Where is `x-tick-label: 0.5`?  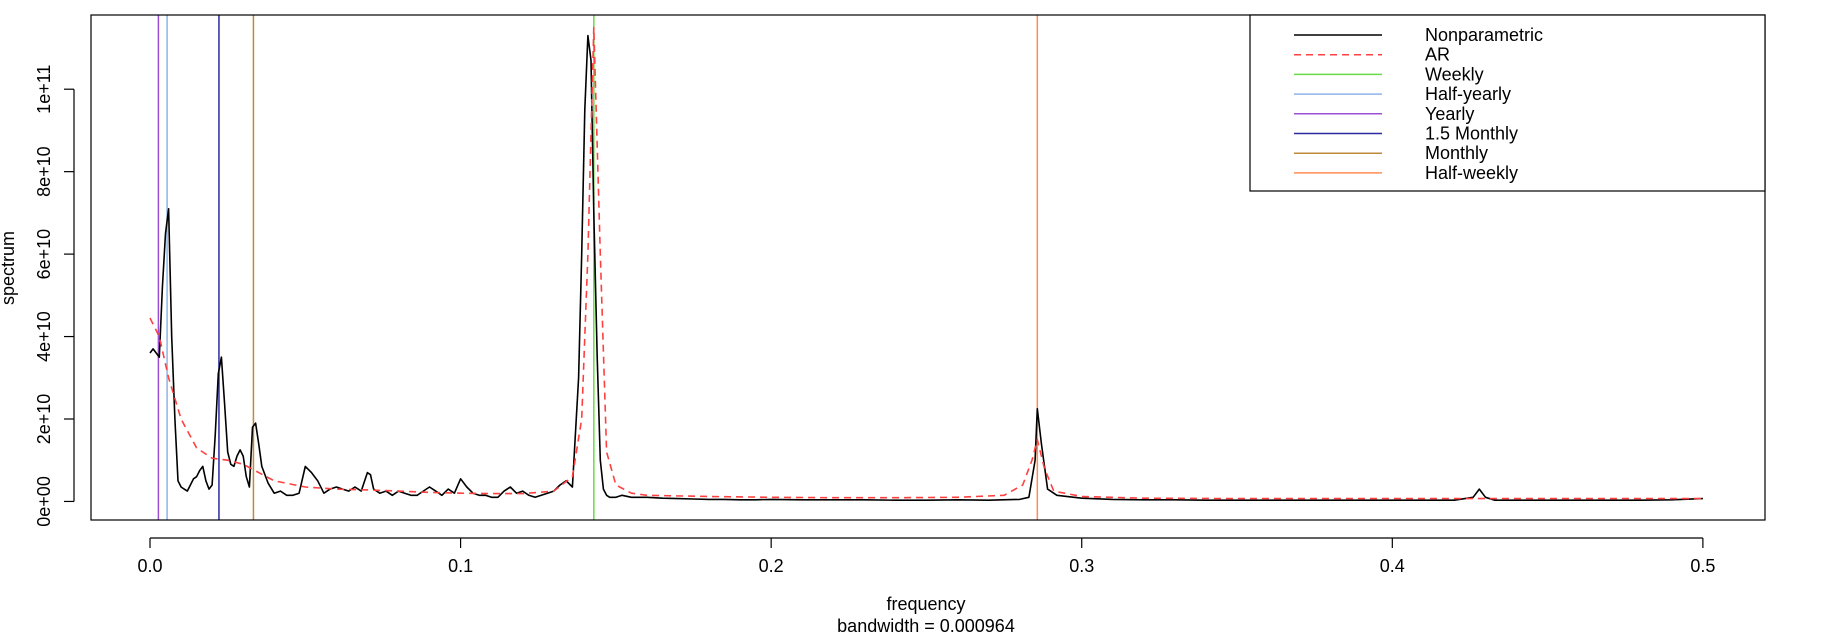 x-tick-label: 0.5 is located at coordinates (1702, 566).